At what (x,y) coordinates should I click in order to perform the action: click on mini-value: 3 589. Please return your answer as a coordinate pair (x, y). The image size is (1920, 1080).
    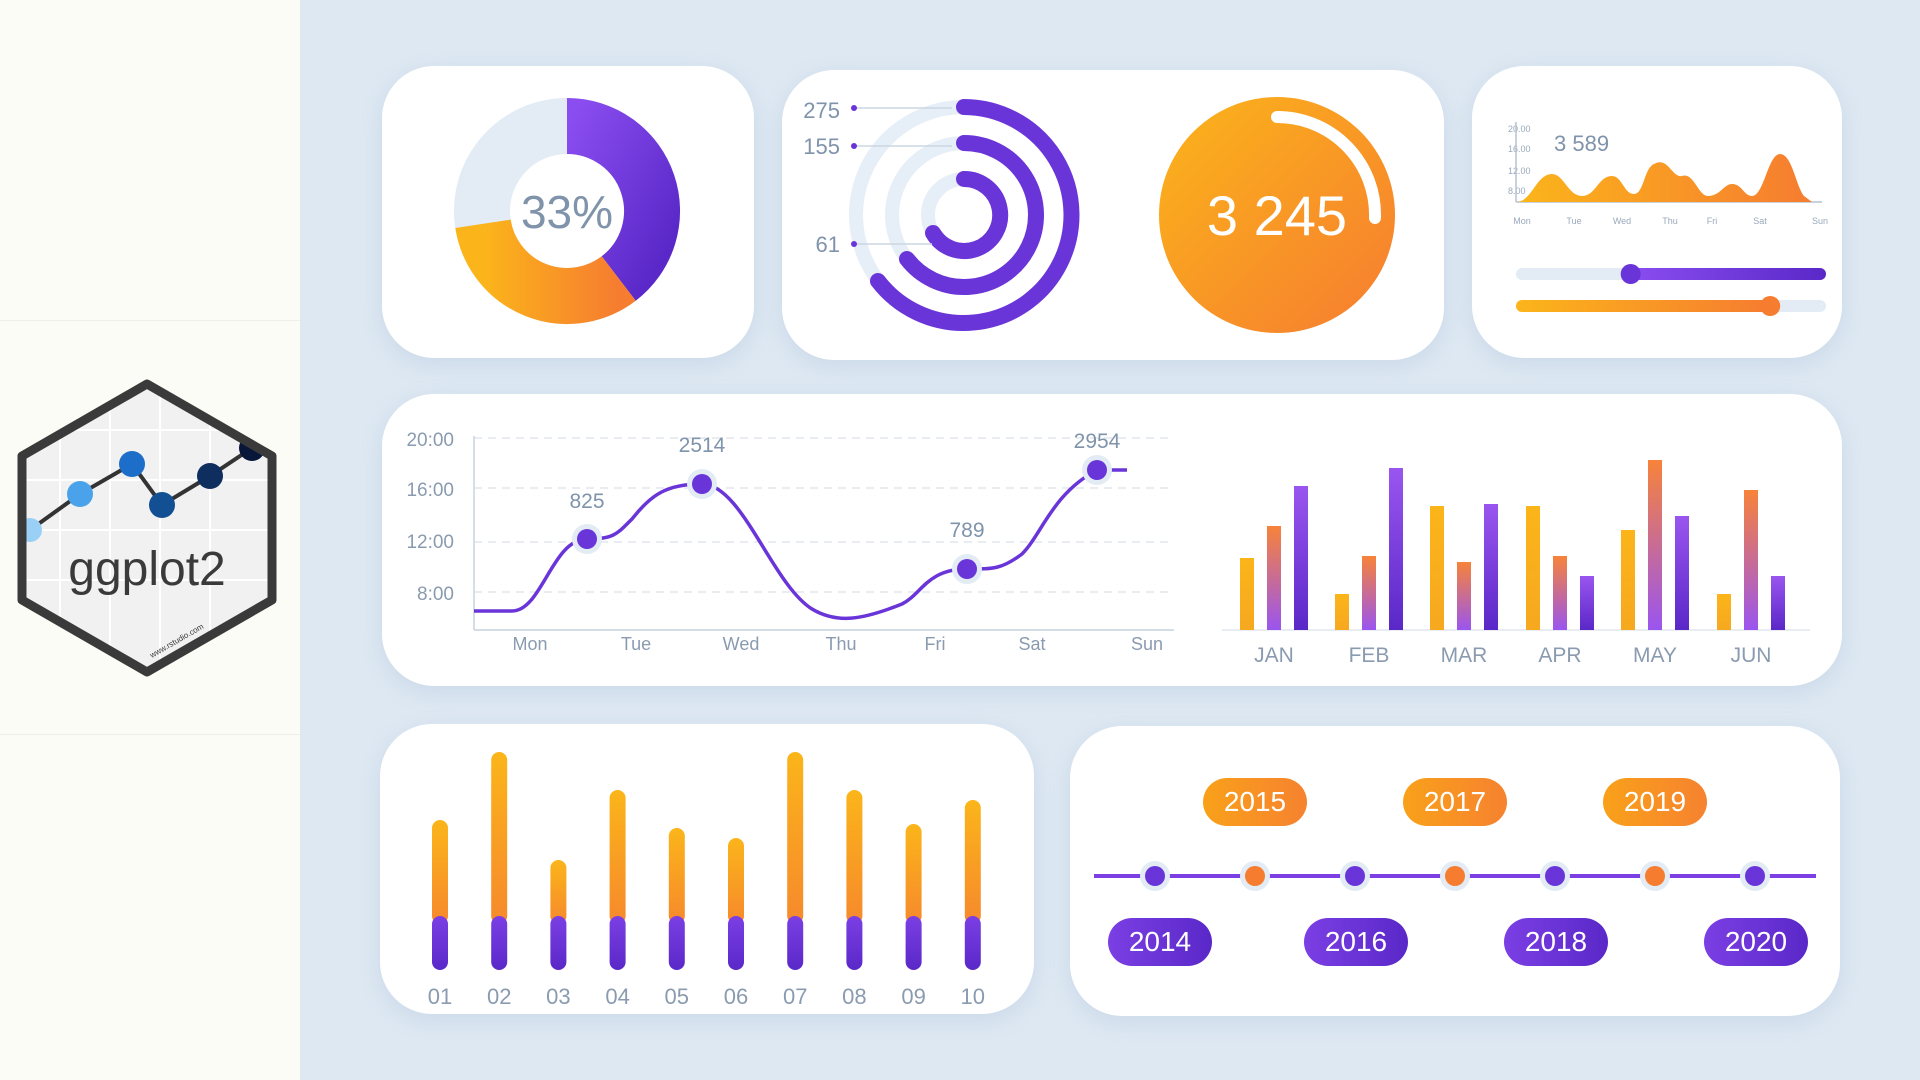
    Looking at the image, I should click on (1581, 143).